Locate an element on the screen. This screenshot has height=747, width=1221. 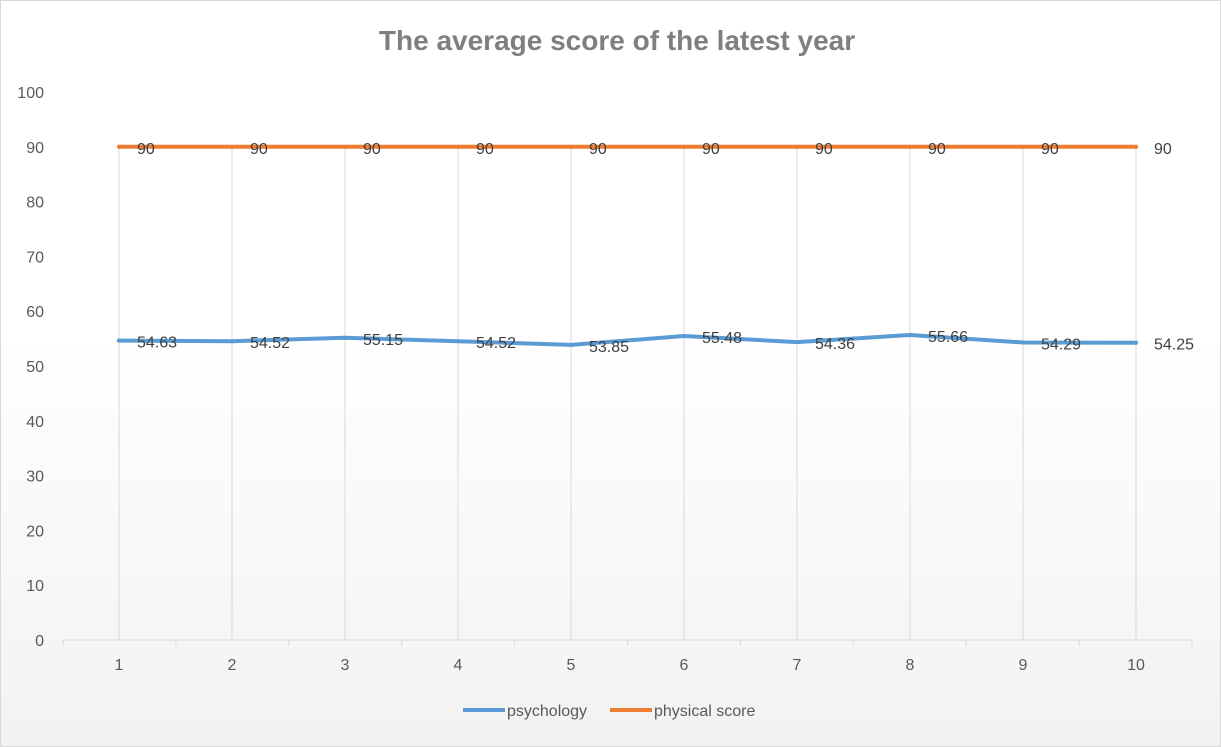
x-tick-label: 2 is located at coordinates (232, 665).